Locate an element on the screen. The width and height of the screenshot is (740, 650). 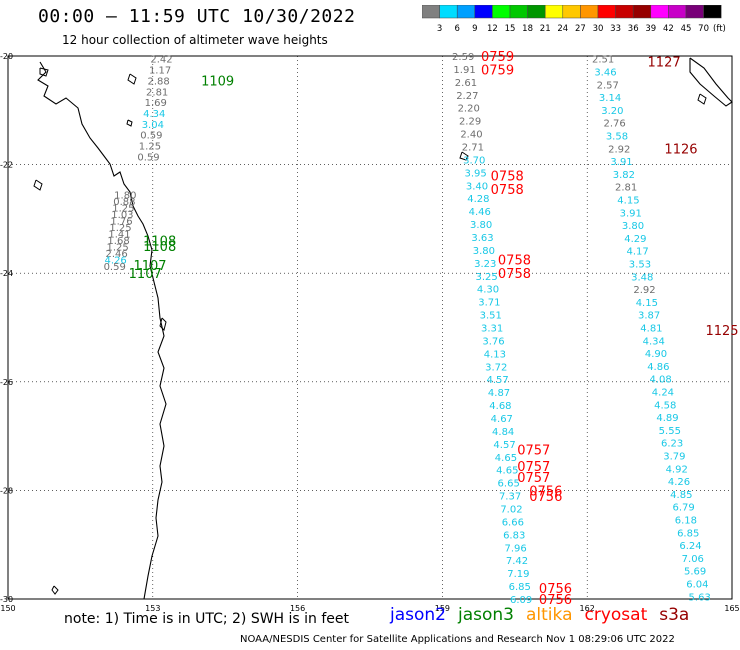
wave-height-value: 4.28 is located at coordinates (478, 199).